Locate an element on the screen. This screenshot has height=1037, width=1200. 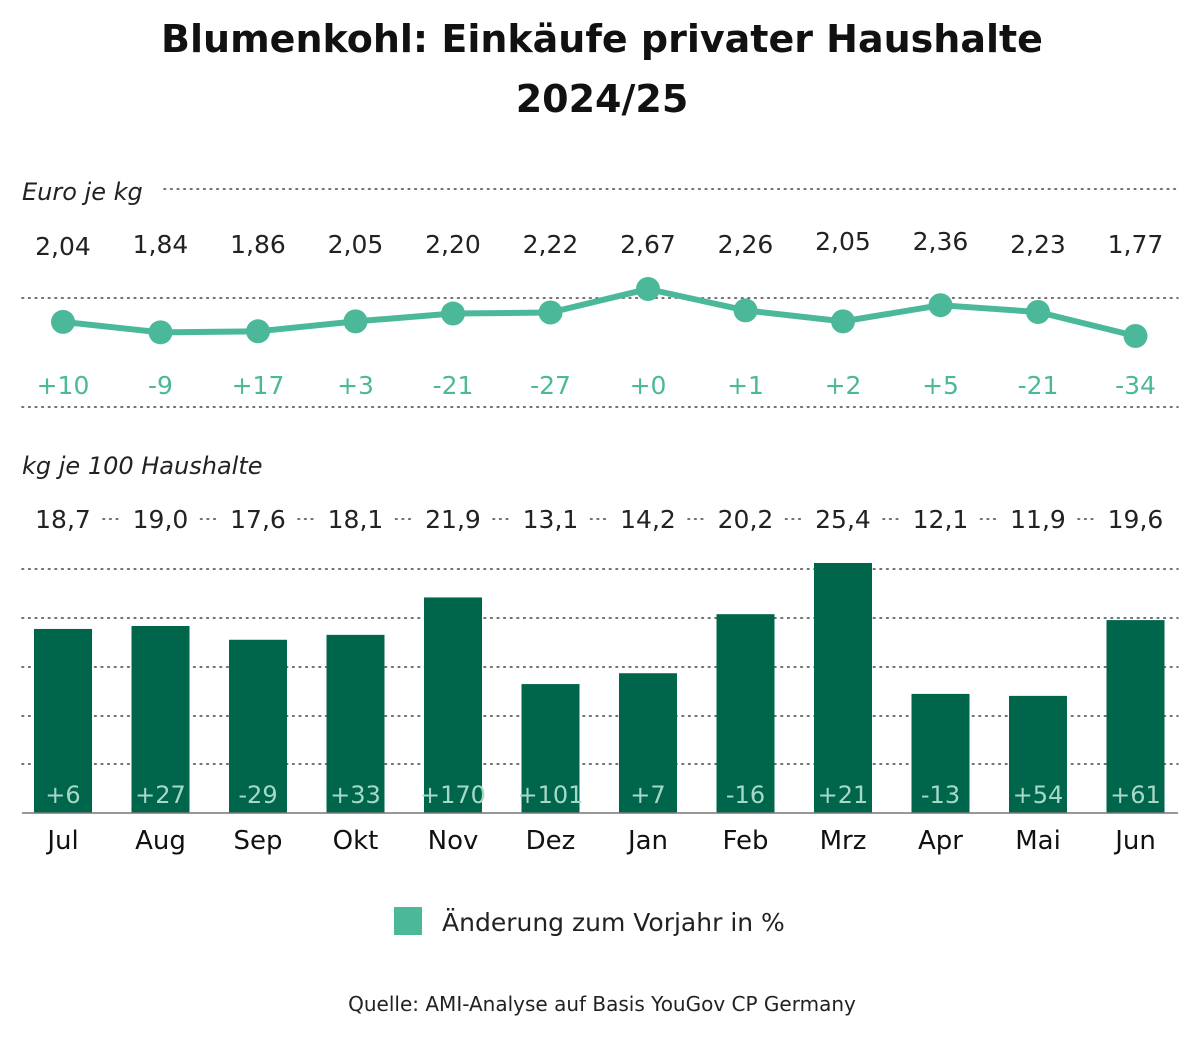
bar-sep is located at coordinates (258, 726).